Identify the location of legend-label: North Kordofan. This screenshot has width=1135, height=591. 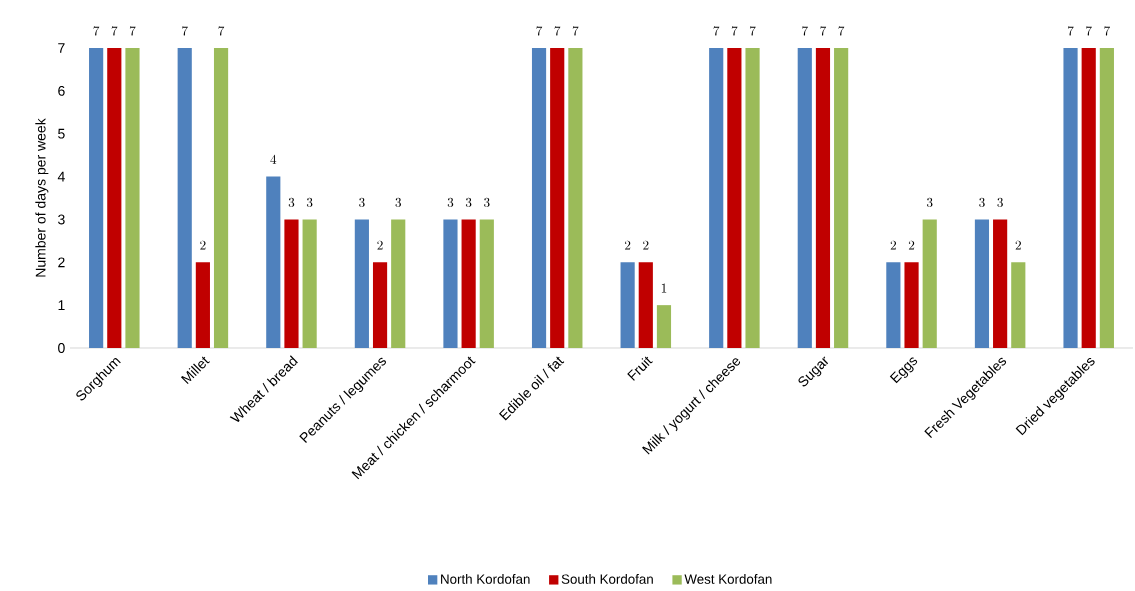
(485, 579).